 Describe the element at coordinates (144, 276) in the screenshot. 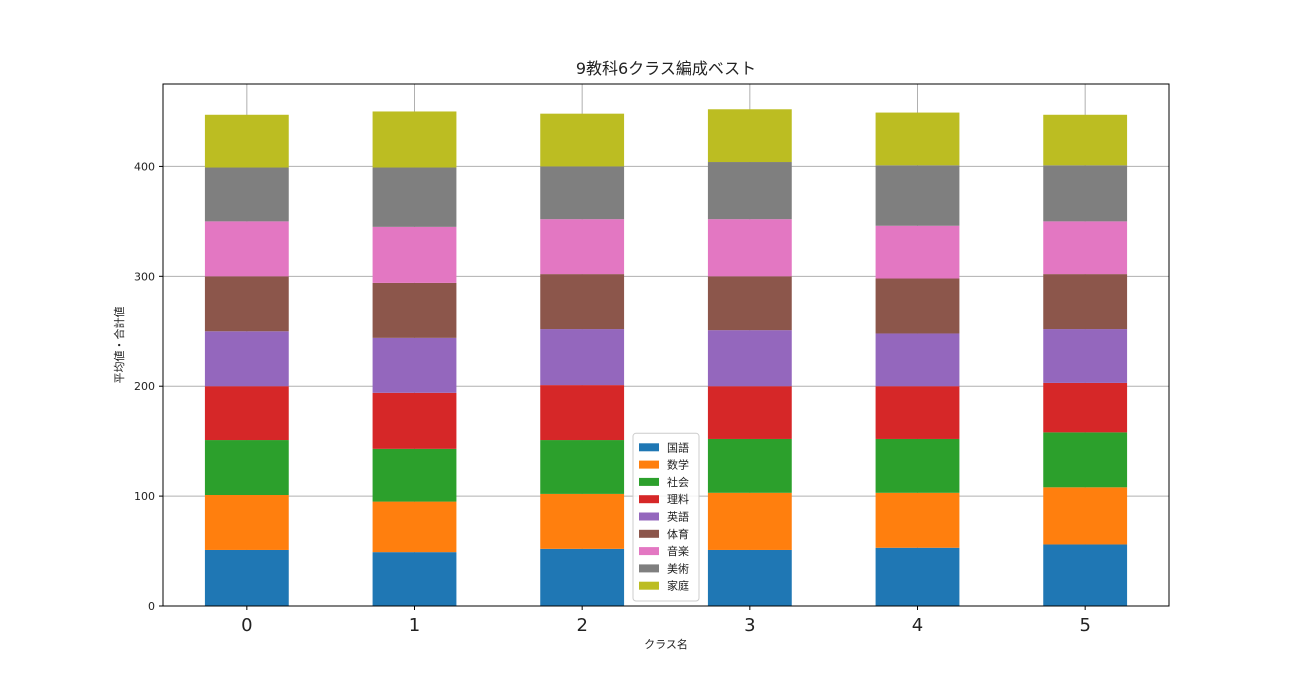

I see `y-tick-label: 300` at that location.